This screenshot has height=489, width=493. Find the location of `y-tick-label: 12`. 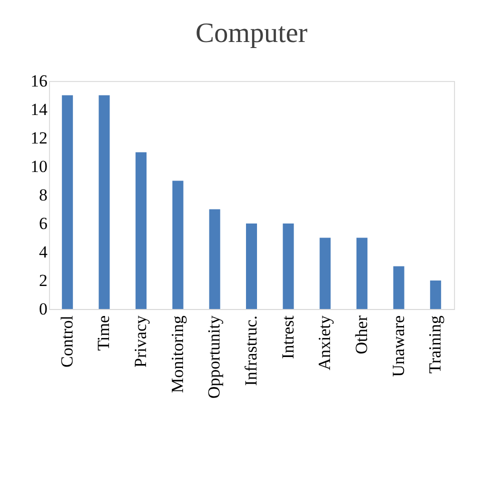

y-tick-label: 12 is located at coordinates (39, 138).